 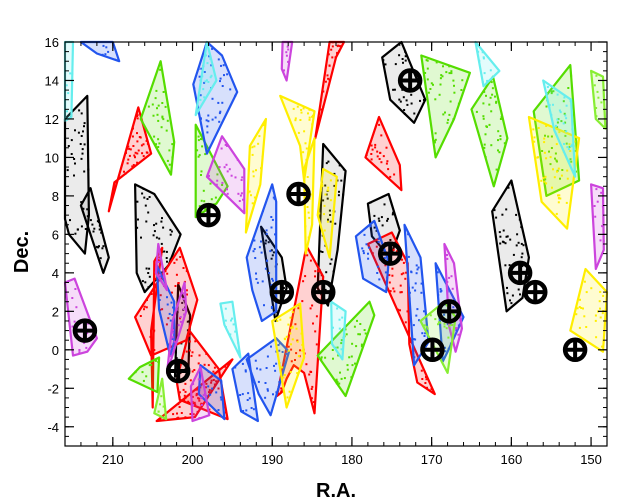 What do you see at coordinates (113, 459) in the screenshot?
I see `x-tick-label: 210` at bounding box center [113, 459].